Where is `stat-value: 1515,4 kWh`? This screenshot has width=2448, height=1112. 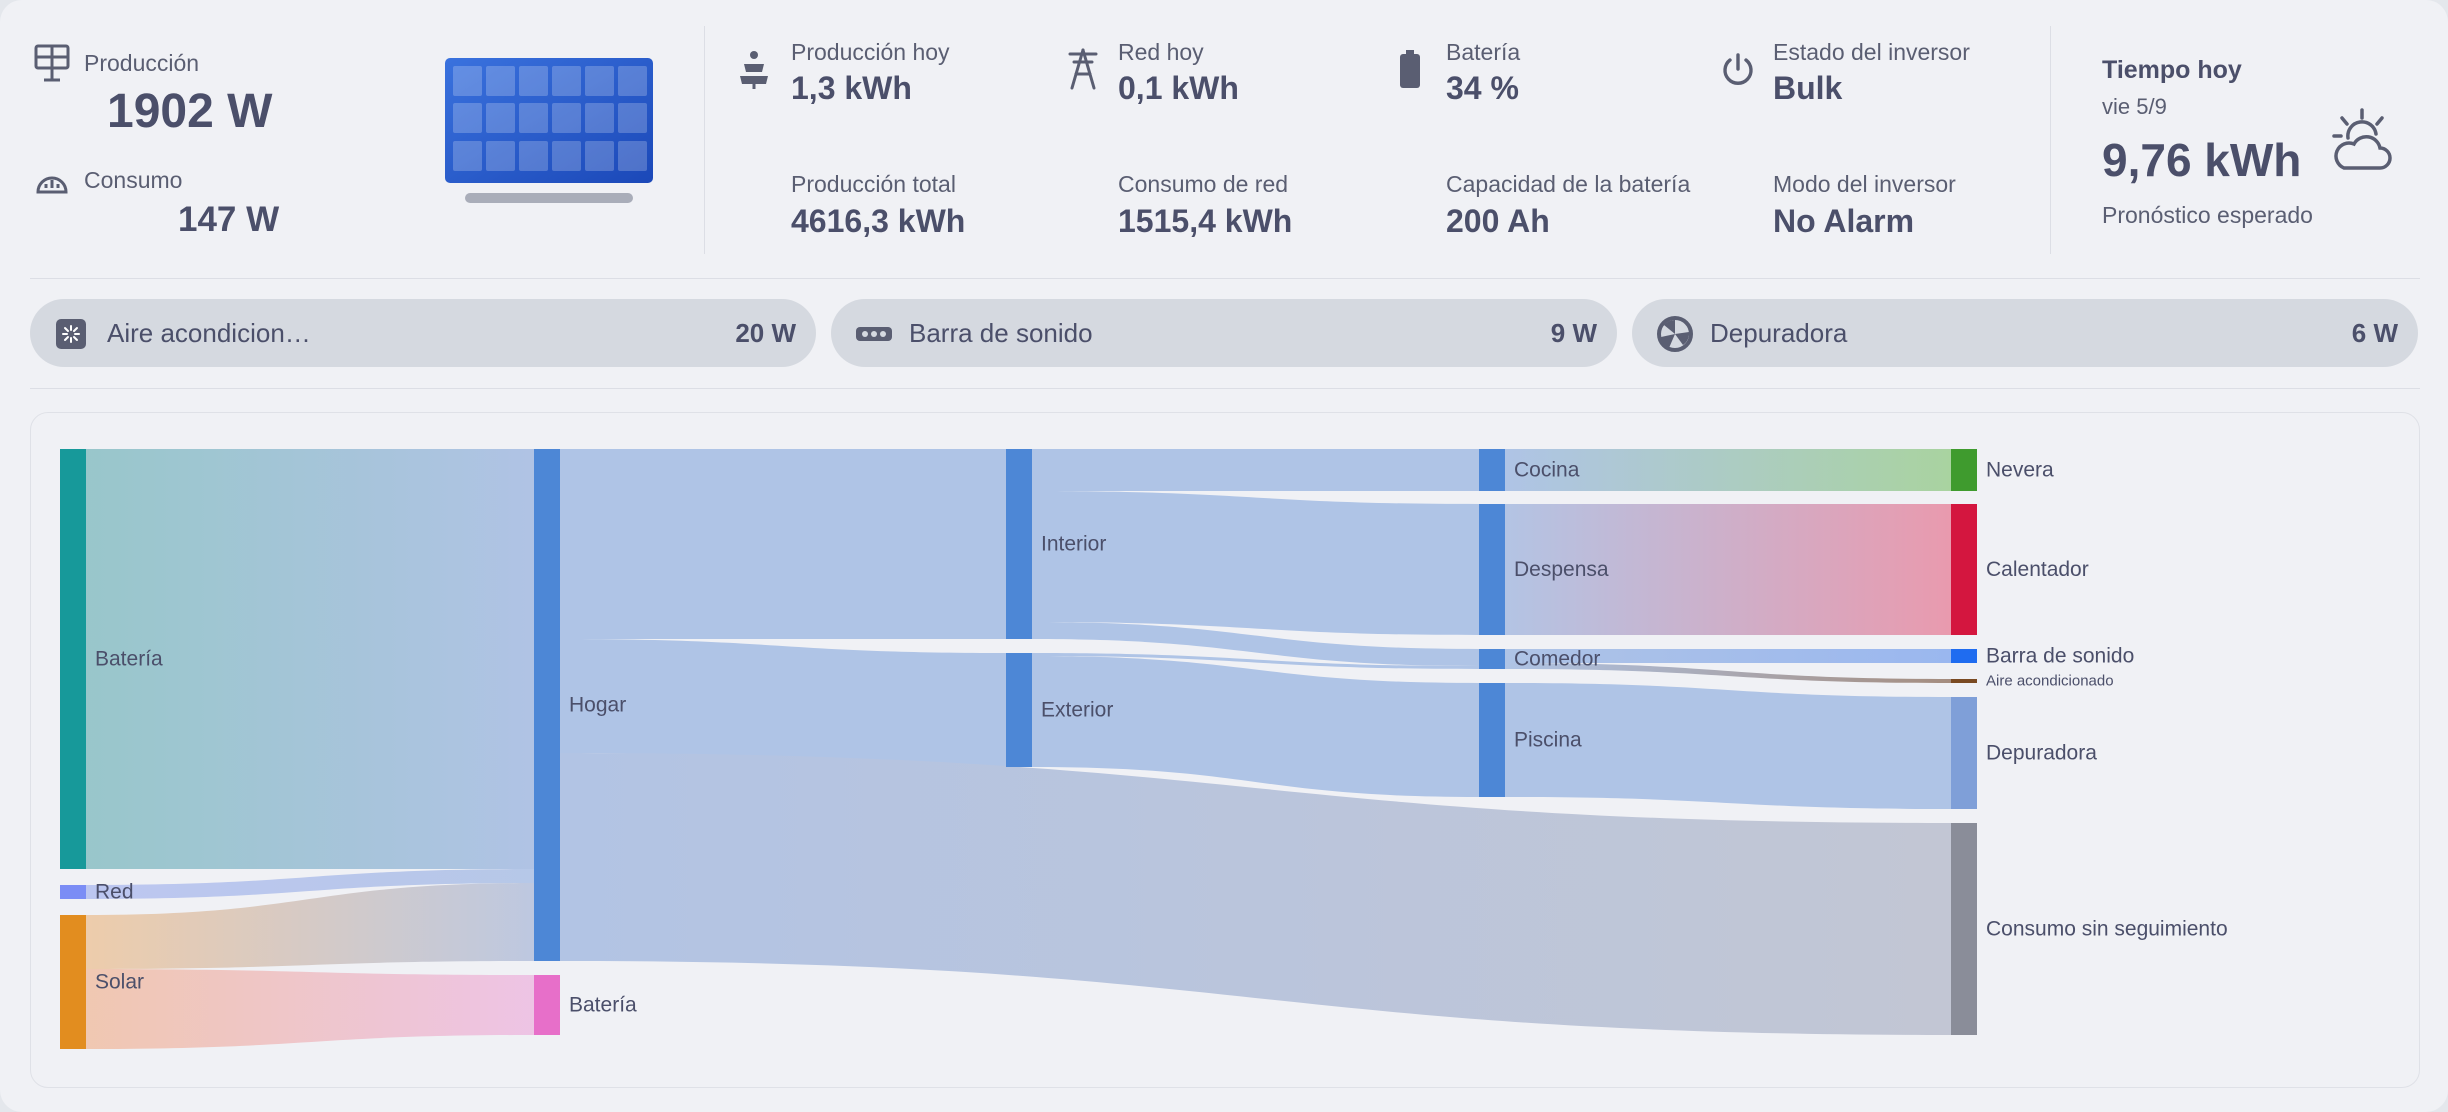
stat-value: 1515,4 kWh is located at coordinates (1205, 221).